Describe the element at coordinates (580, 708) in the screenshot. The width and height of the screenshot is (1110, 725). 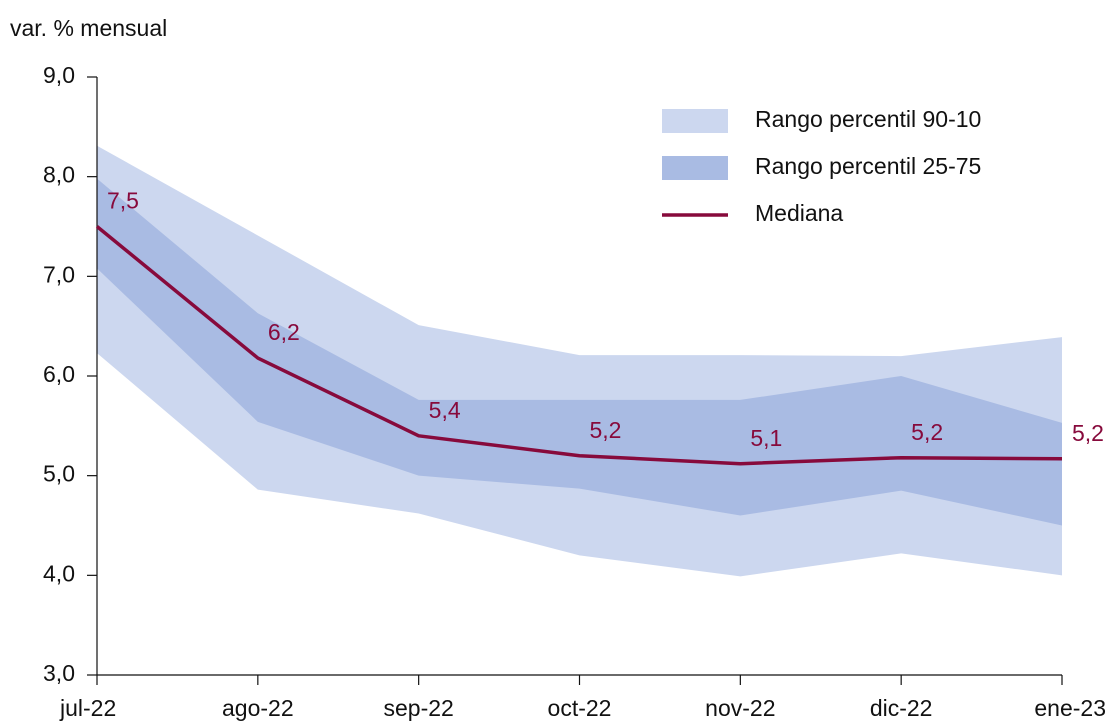
I see `x-tick-label: oct-22` at that location.